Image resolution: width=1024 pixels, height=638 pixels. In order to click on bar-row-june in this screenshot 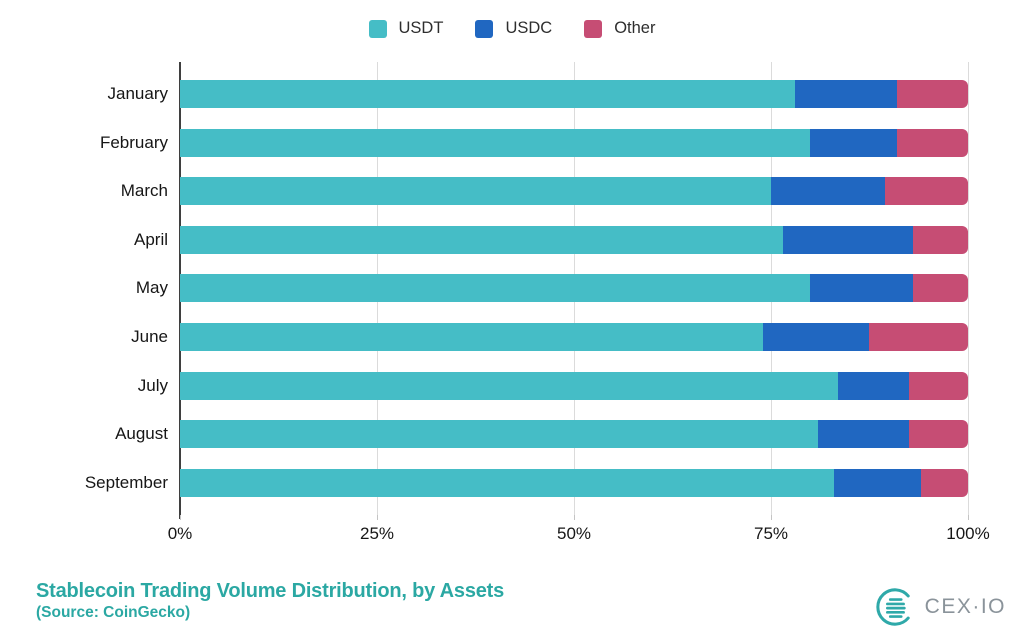, I will do `click(574, 336)`.